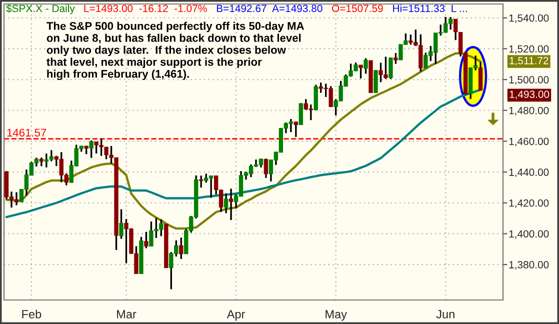 The image size is (559, 324). What do you see at coordinates (530, 95) in the screenshot?
I see `text: 1,493.00` at bounding box center [530, 95].